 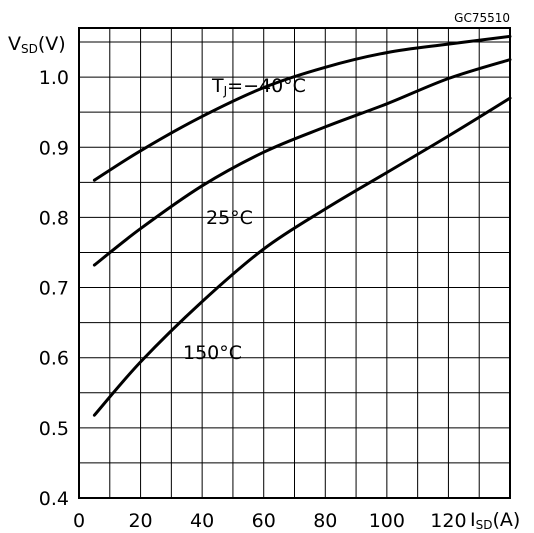 I want to click on series-label-25c: 25°C, so click(x=229, y=218).